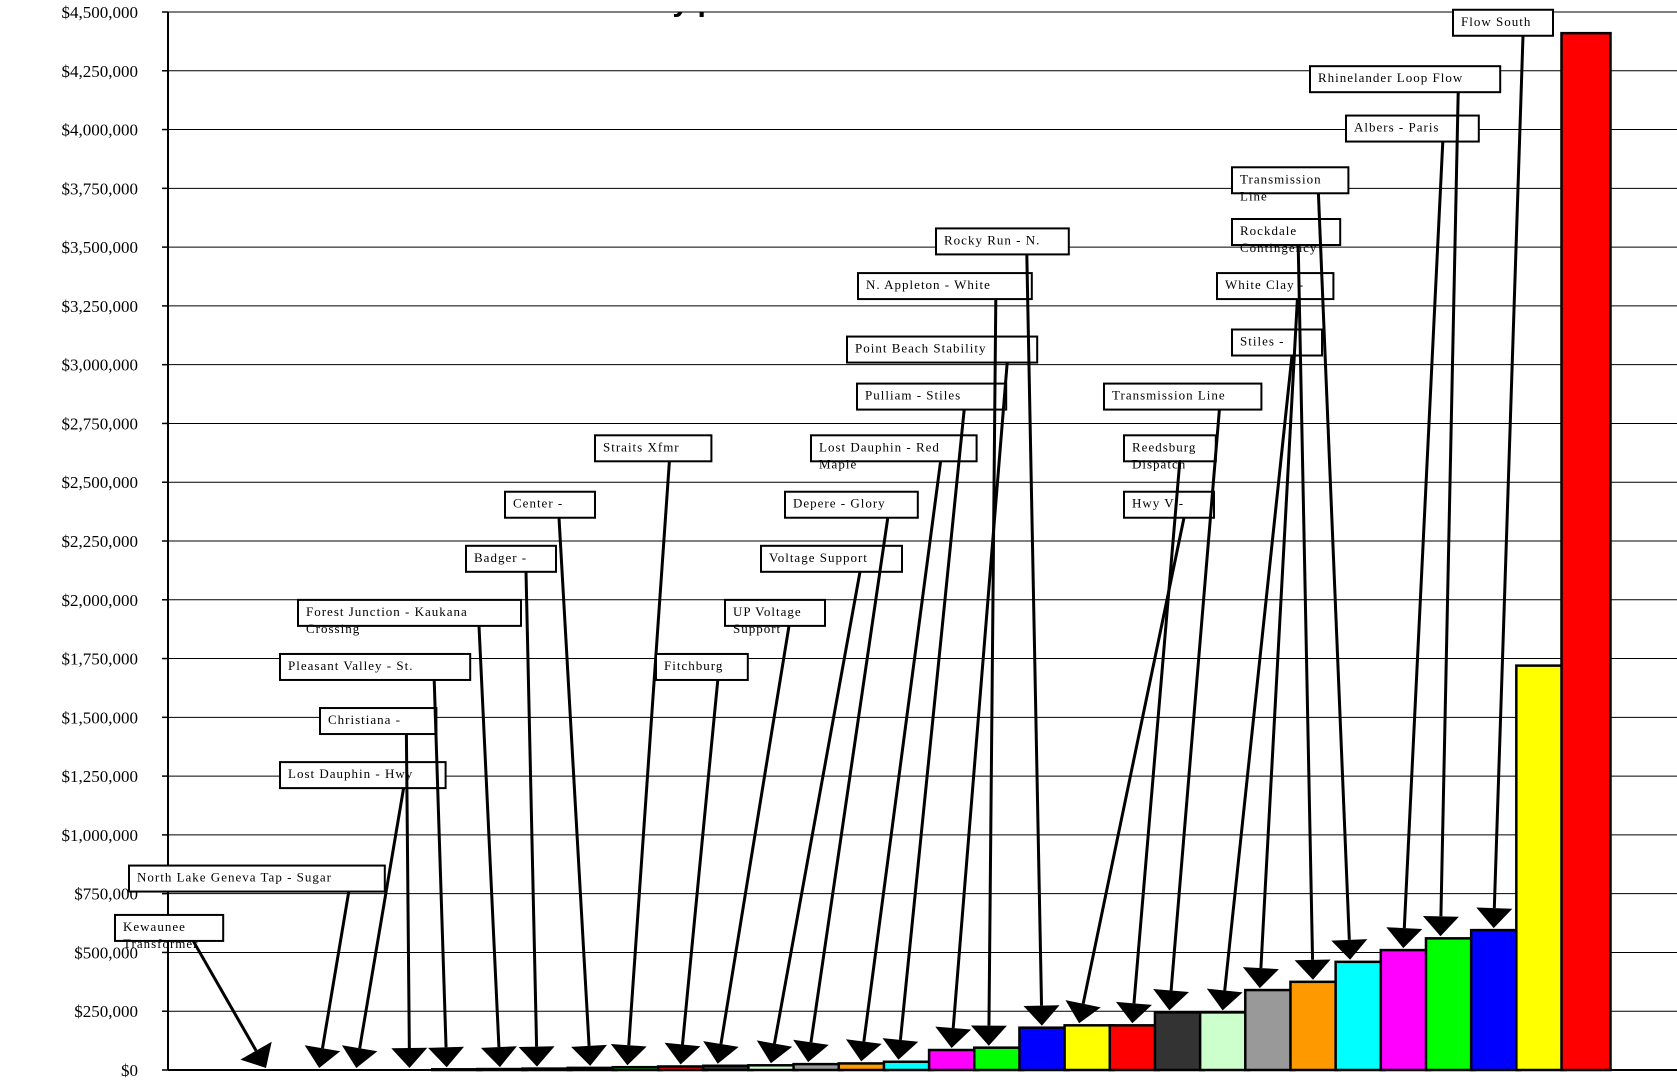 The height and width of the screenshot is (1083, 1677). I want to click on callout-label: Flow South, so click(1496, 21).